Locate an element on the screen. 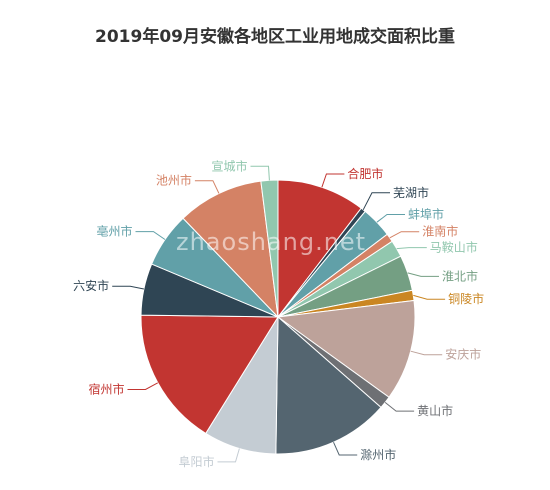 Image resolution: width=550 pixels, height=490 pixels. watermark: zhaoshang.net is located at coordinates (271, 242).